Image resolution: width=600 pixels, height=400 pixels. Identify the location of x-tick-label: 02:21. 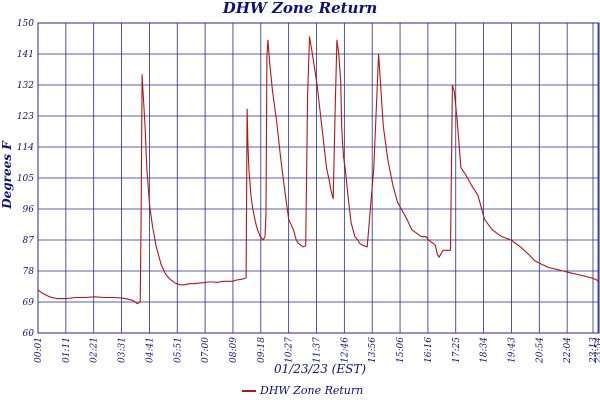
(95, 350).